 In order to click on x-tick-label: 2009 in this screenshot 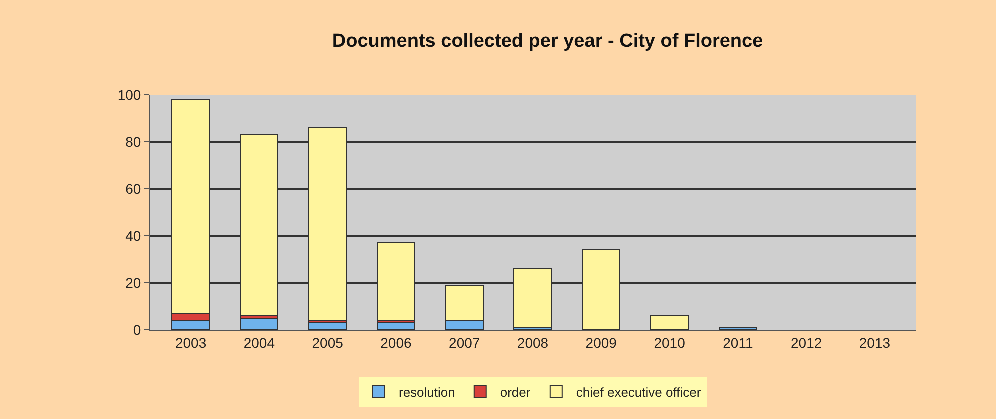, I will do `click(602, 342)`.